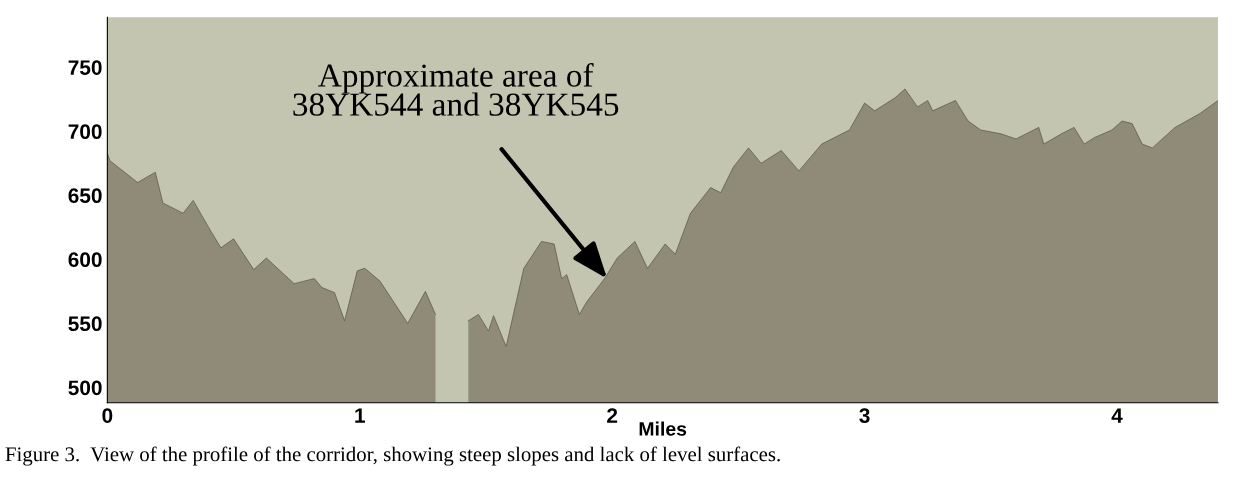  Describe the element at coordinates (612, 415) in the screenshot. I see `x-tick-label: 2` at that location.